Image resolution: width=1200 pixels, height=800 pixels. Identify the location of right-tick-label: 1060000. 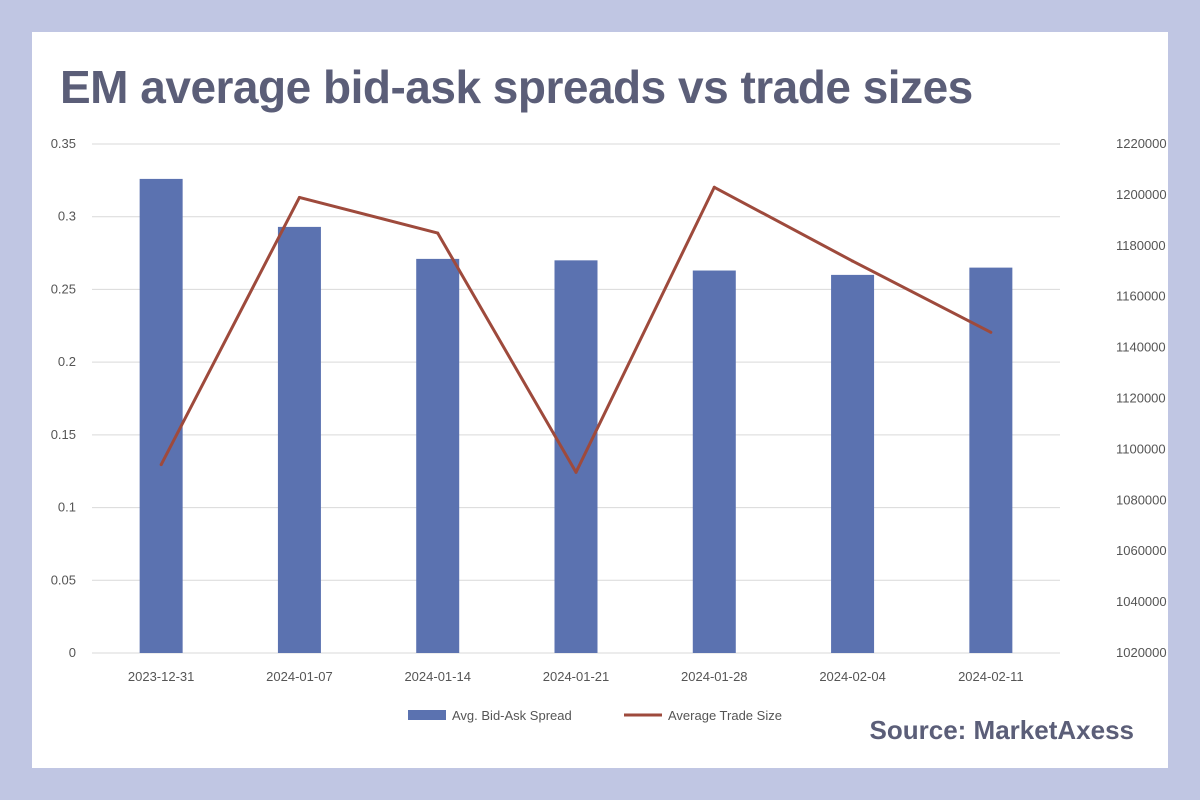
(1141, 550).